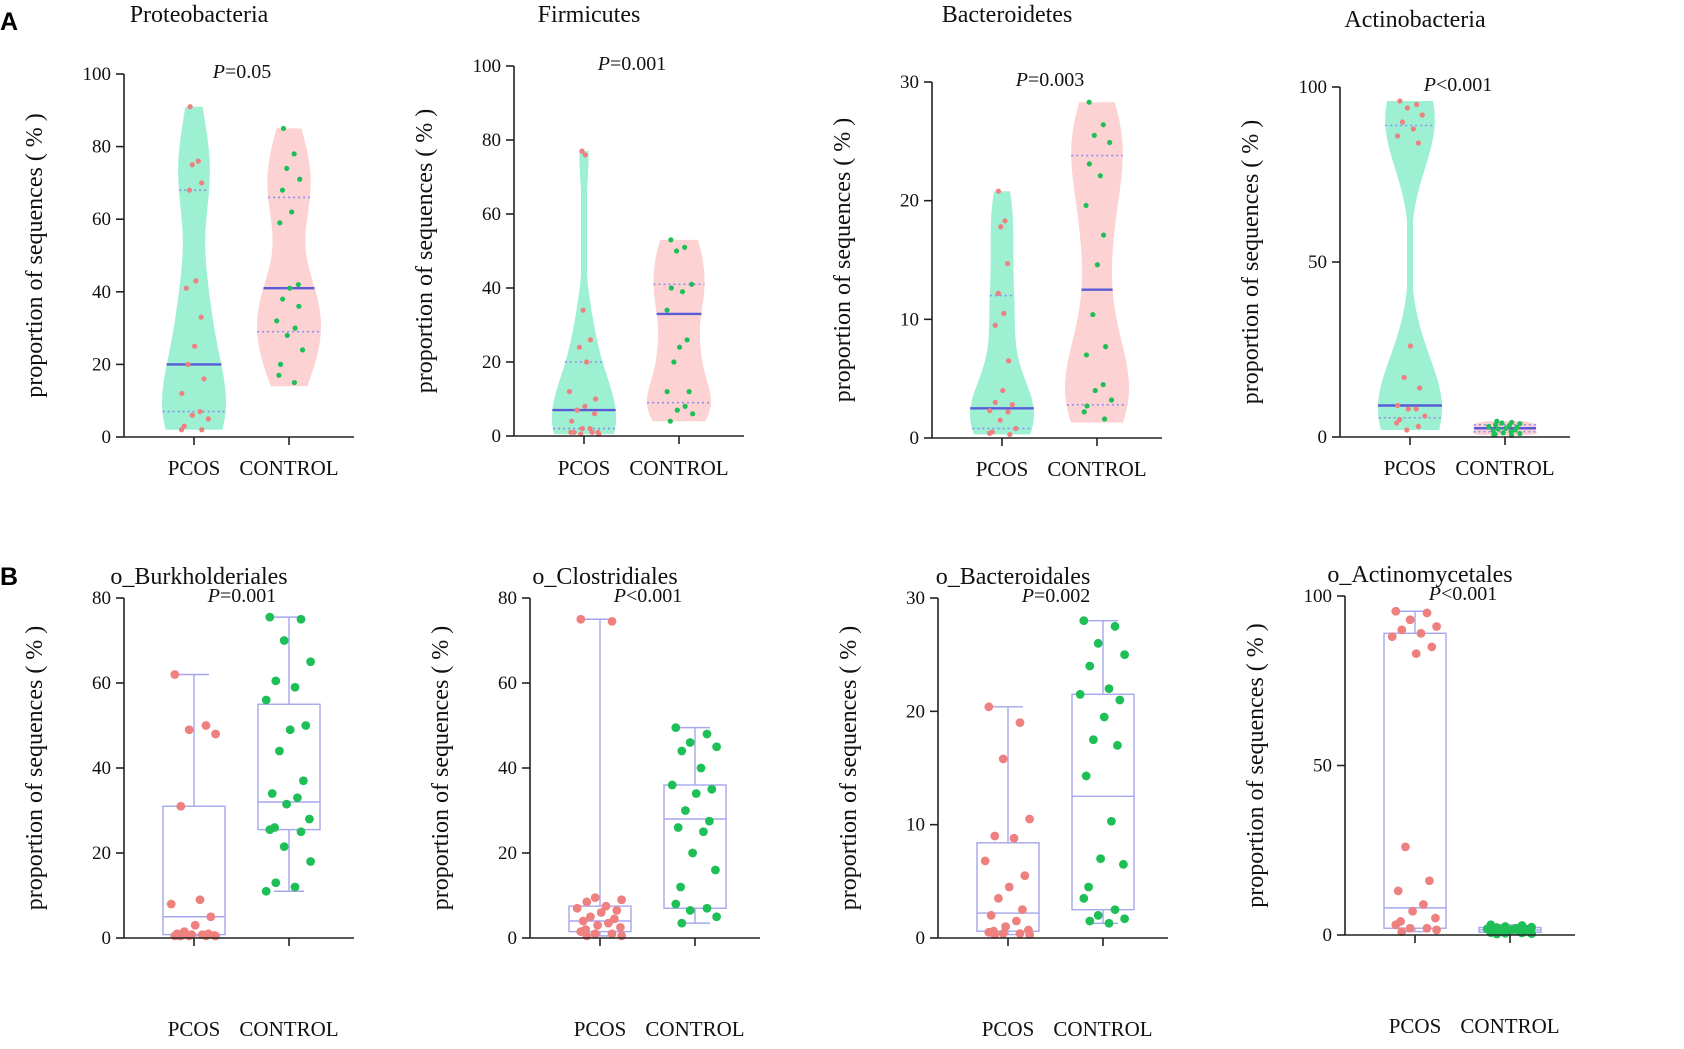 This screenshot has height=1049, width=1684. What do you see at coordinates (1056, 80) in the screenshot?
I see `p-value-text: =0.003` at bounding box center [1056, 80].